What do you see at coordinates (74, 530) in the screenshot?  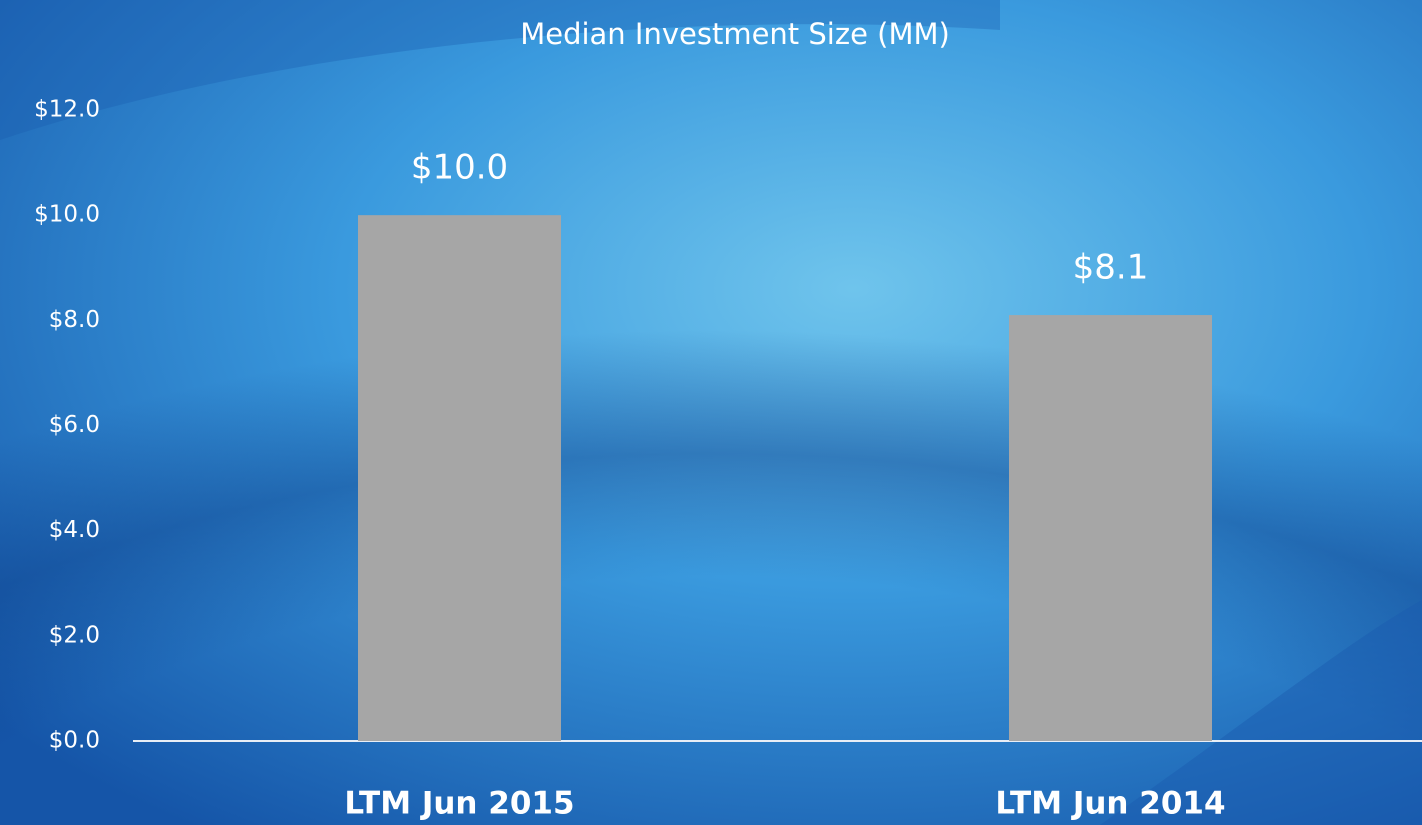 I see `y-tick-label: $4.0` at bounding box center [74, 530].